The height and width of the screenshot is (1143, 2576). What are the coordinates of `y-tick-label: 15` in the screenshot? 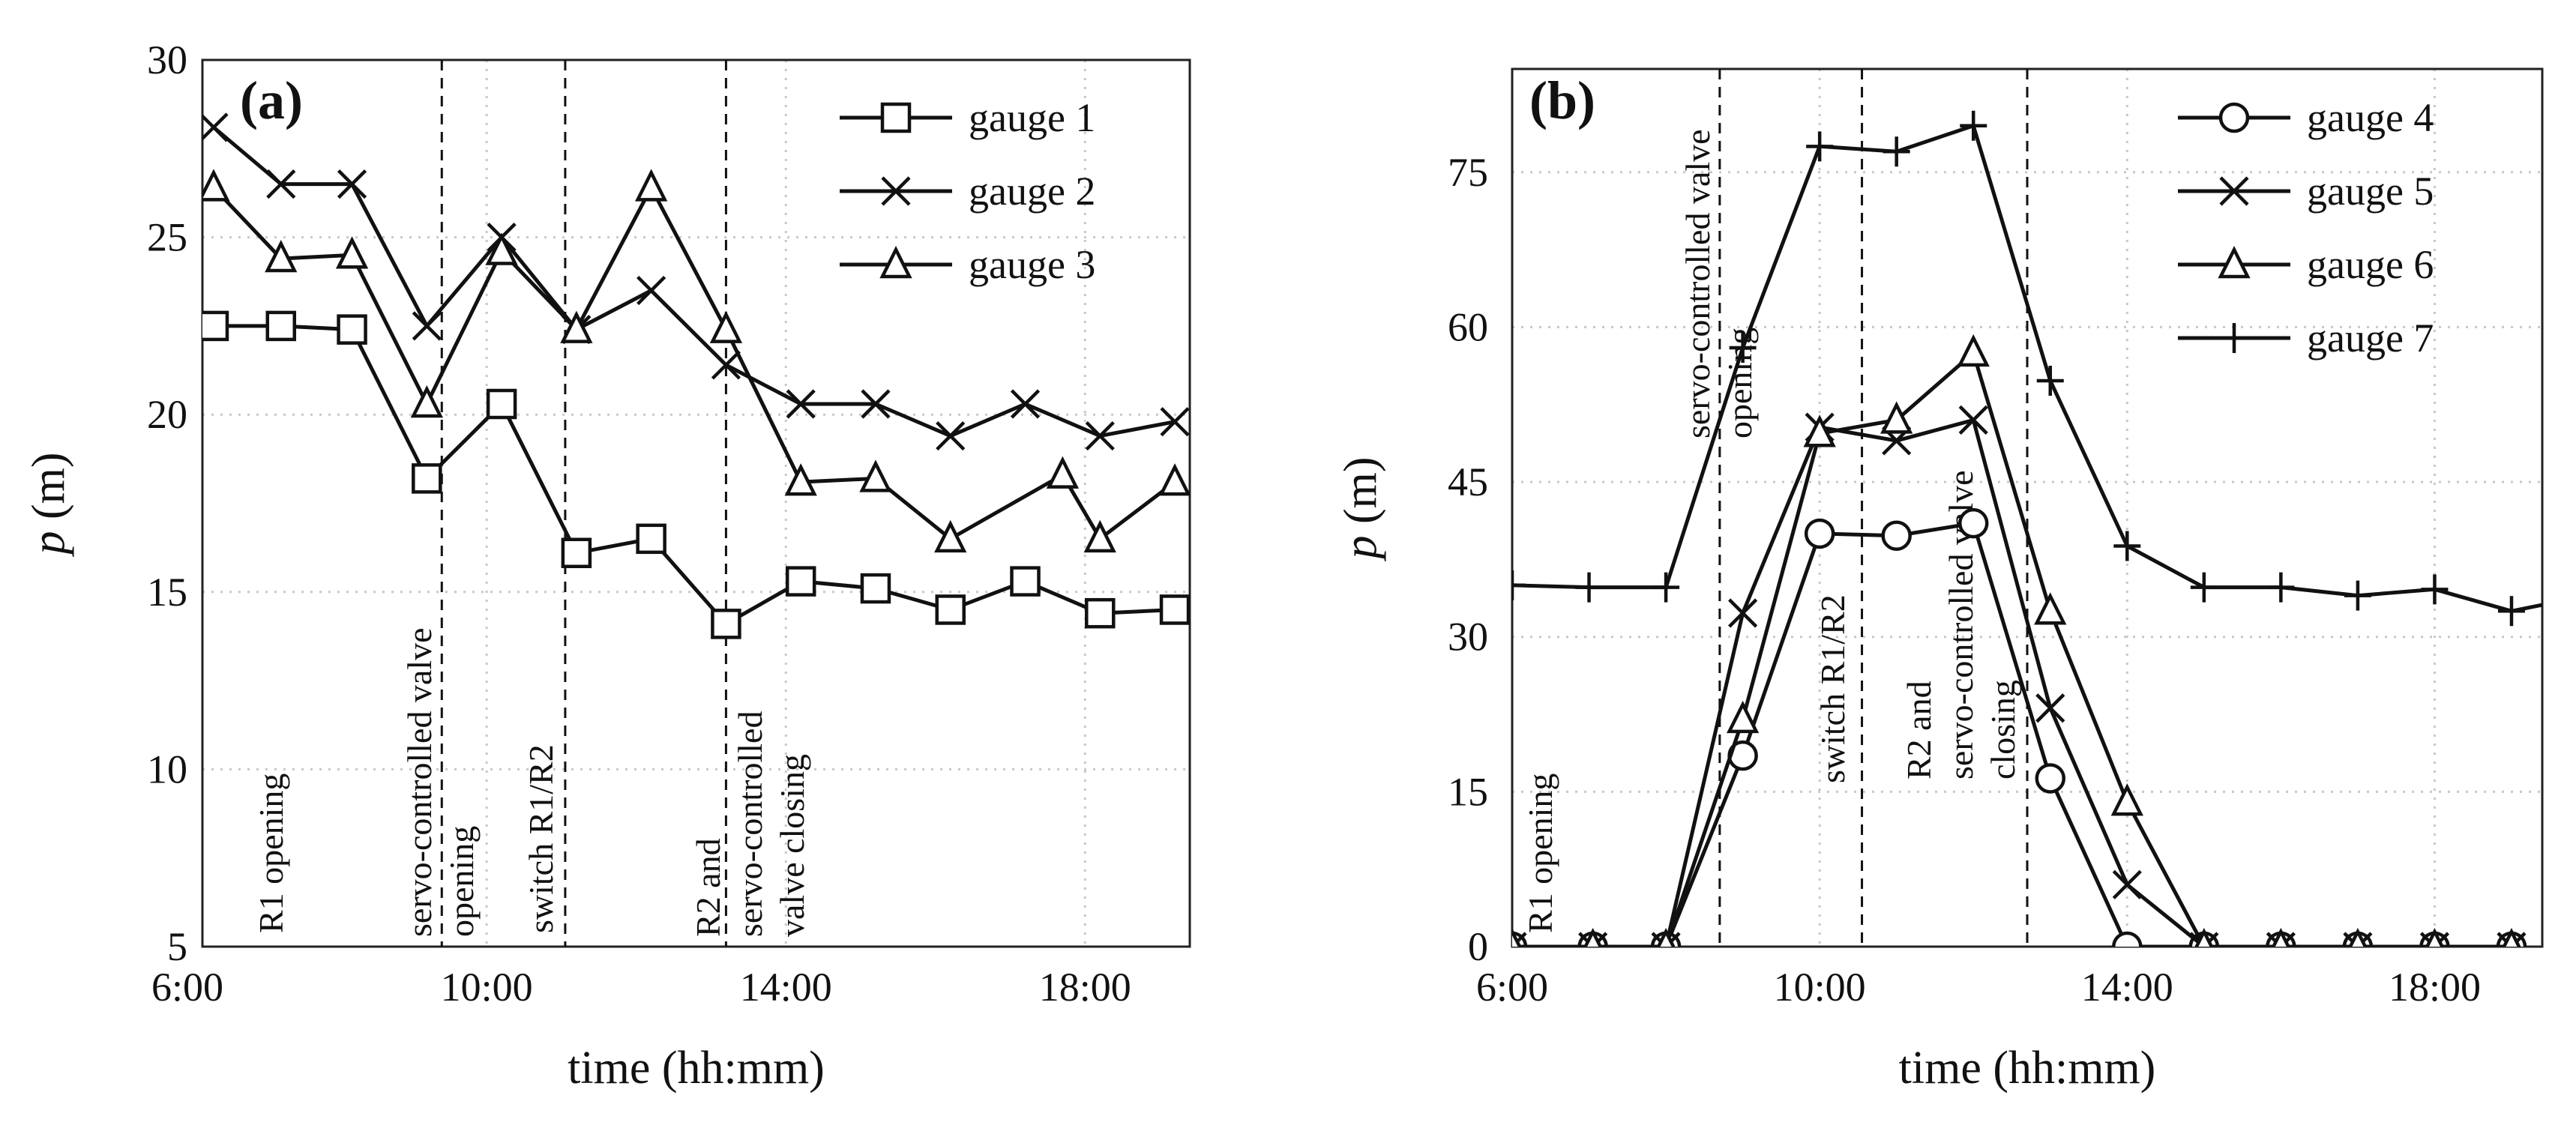 It's located at (1468, 791).